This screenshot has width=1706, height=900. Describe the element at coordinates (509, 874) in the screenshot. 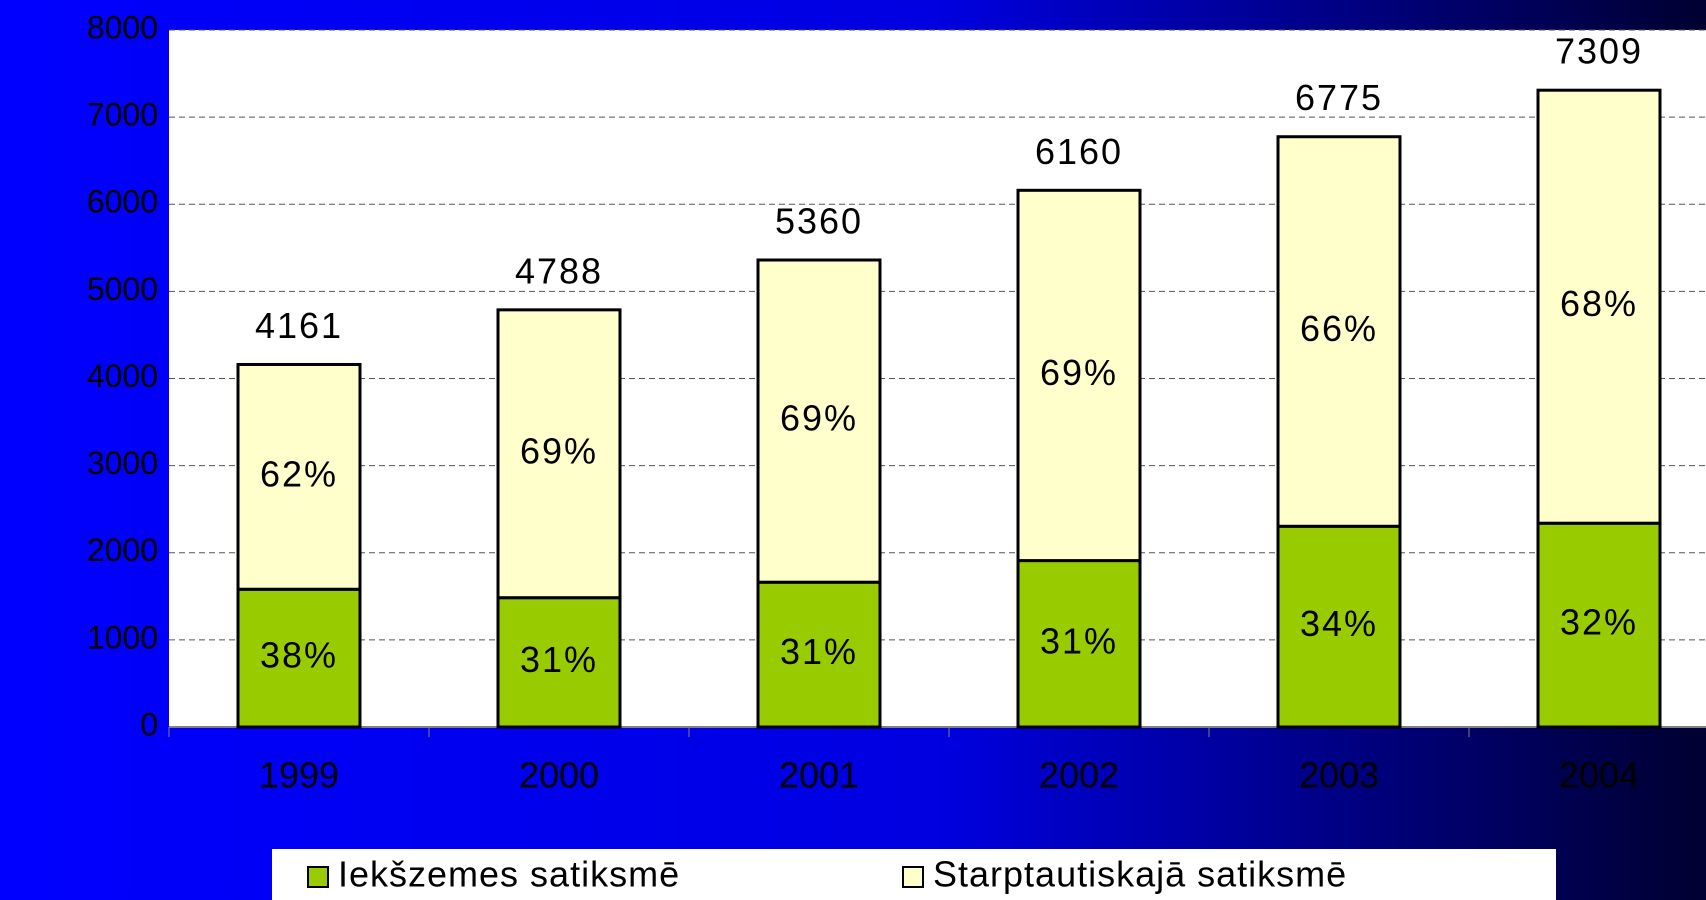

I see `legend-label: Iekšzemes satiksmē` at that location.